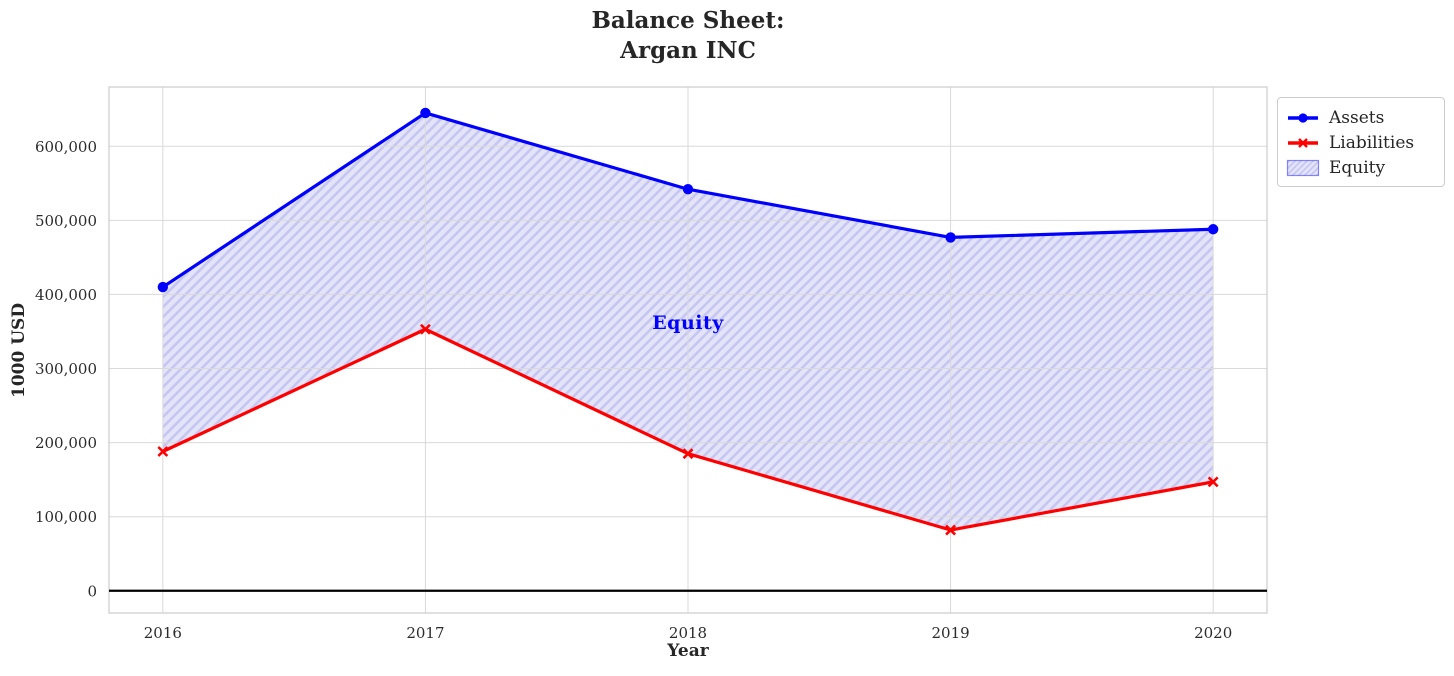 The height and width of the screenshot is (676, 1454). I want to click on y-tick-label: 300,000, so click(66, 369).